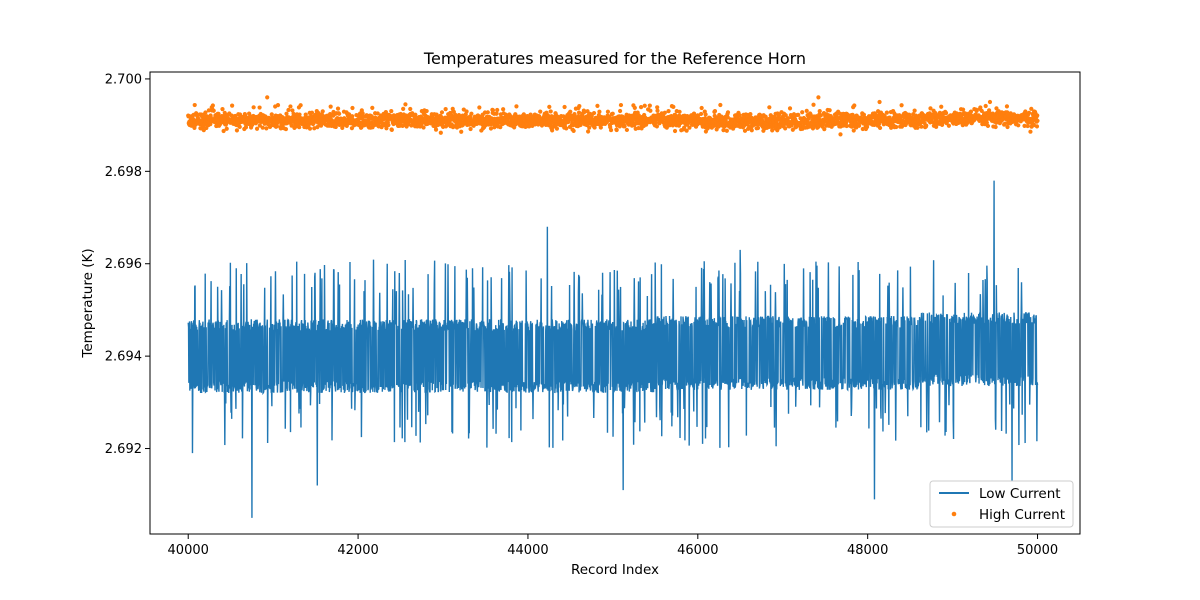 Image resolution: width=1200 pixels, height=600 pixels. What do you see at coordinates (123, 449) in the screenshot?
I see `y-tick-label: 2.692` at bounding box center [123, 449].